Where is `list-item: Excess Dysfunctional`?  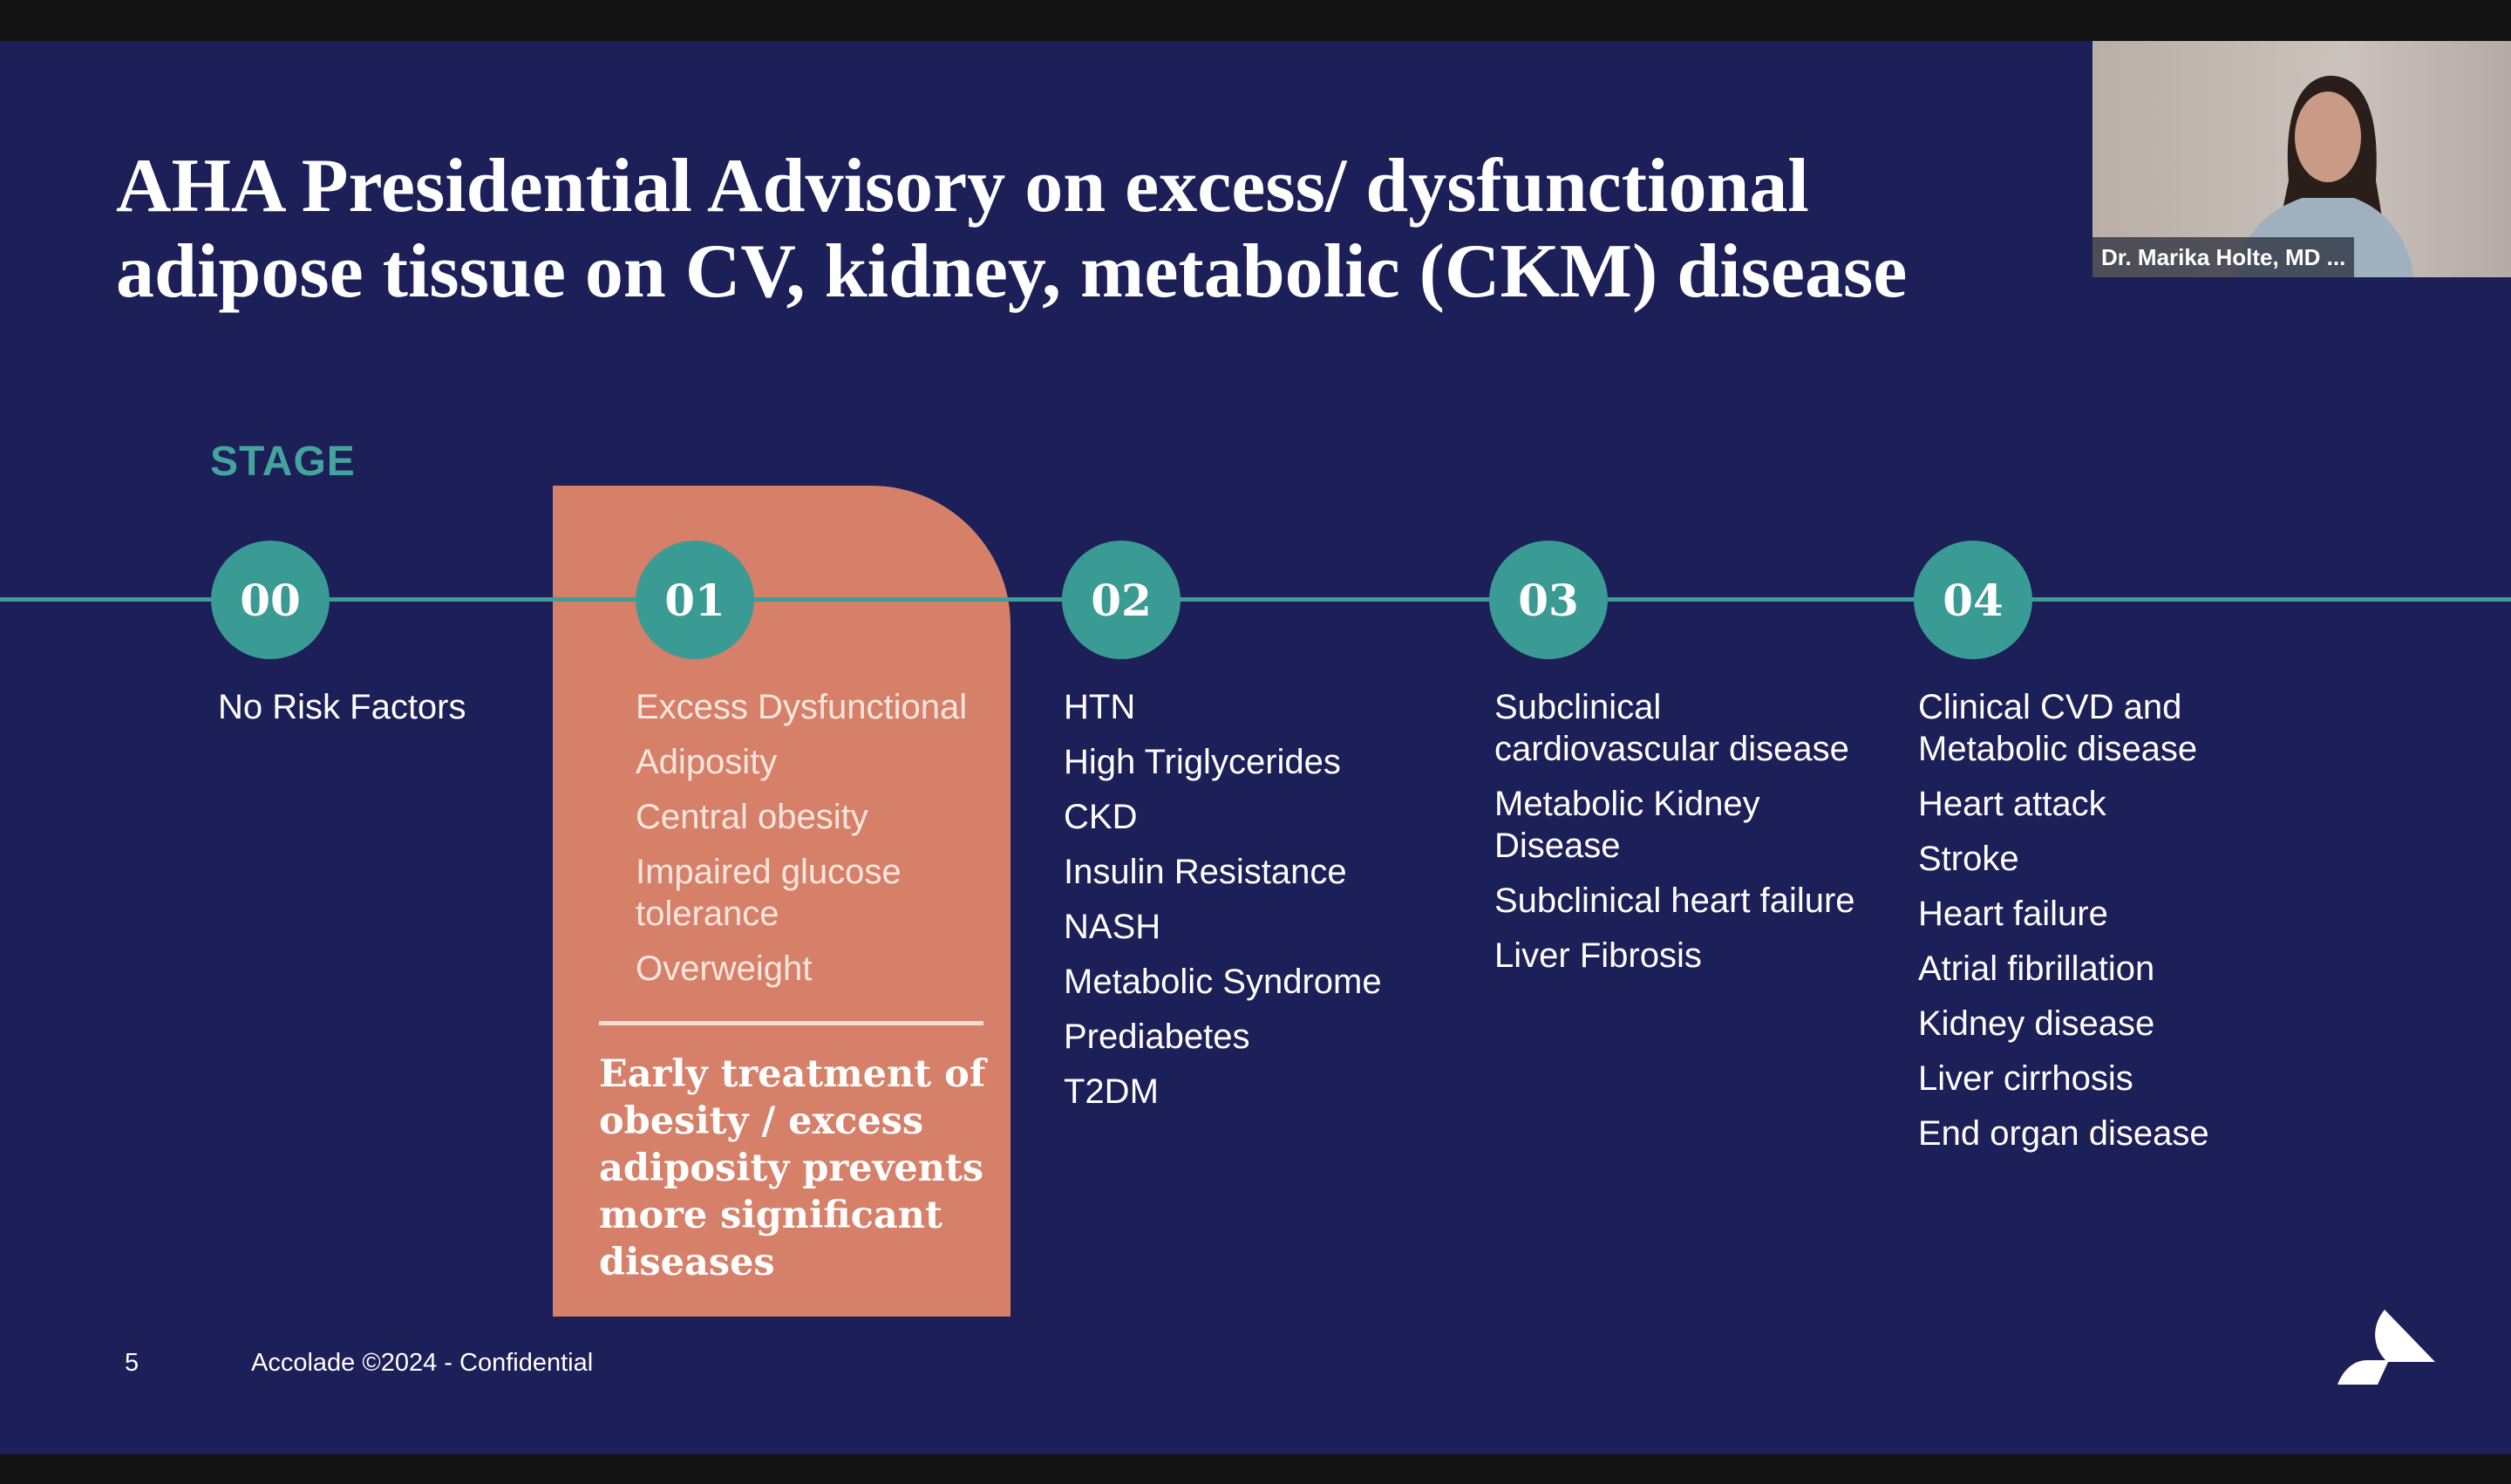 list-item: Excess Dysfunctional is located at coordinates (802, 707).